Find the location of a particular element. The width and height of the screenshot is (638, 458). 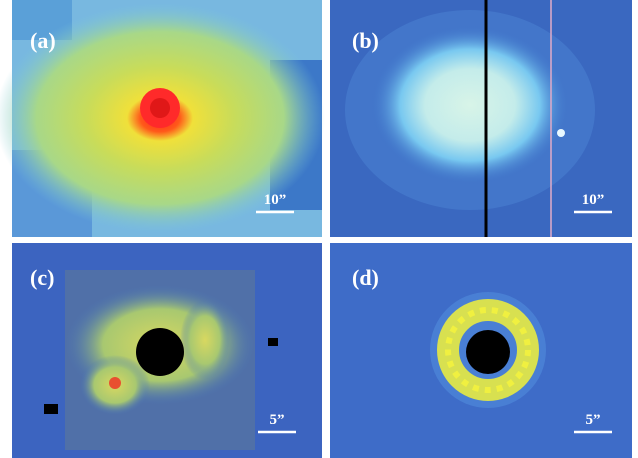

panel-label: (d) is located at coordinates (365, 277).